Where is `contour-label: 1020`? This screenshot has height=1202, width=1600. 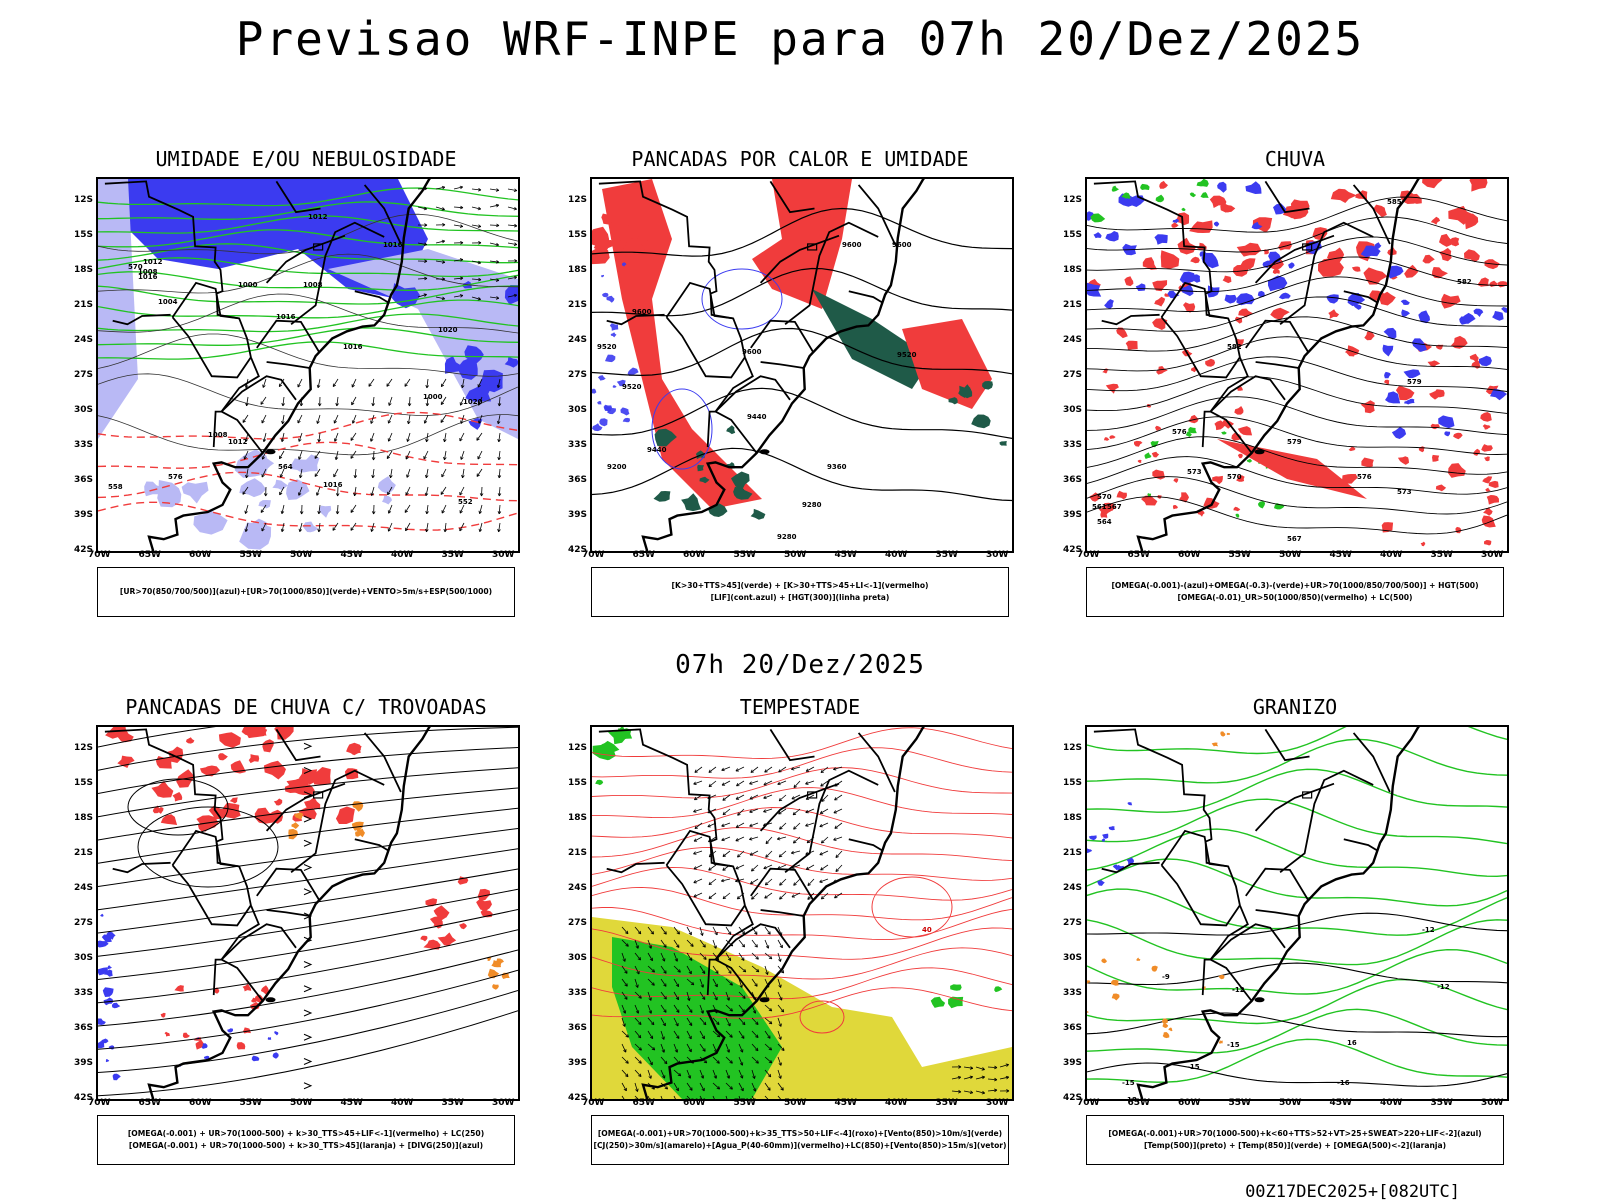
contour-label: 1020 is located at coordinates (448, 330).